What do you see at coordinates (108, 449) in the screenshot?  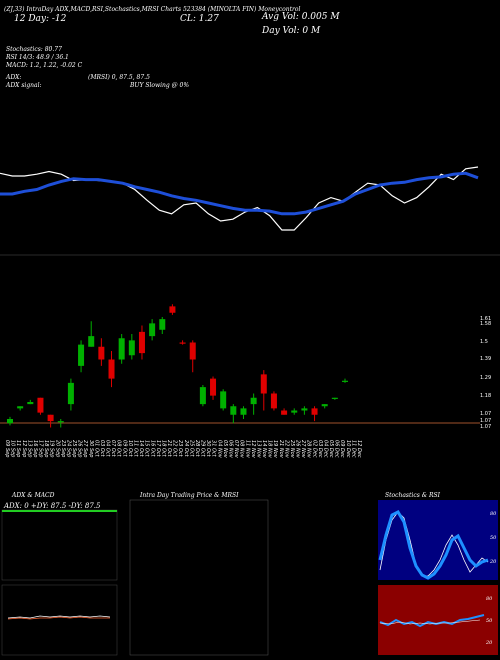 I see `date-tick-label: 04 Oct` at bounding box center [108, 449].